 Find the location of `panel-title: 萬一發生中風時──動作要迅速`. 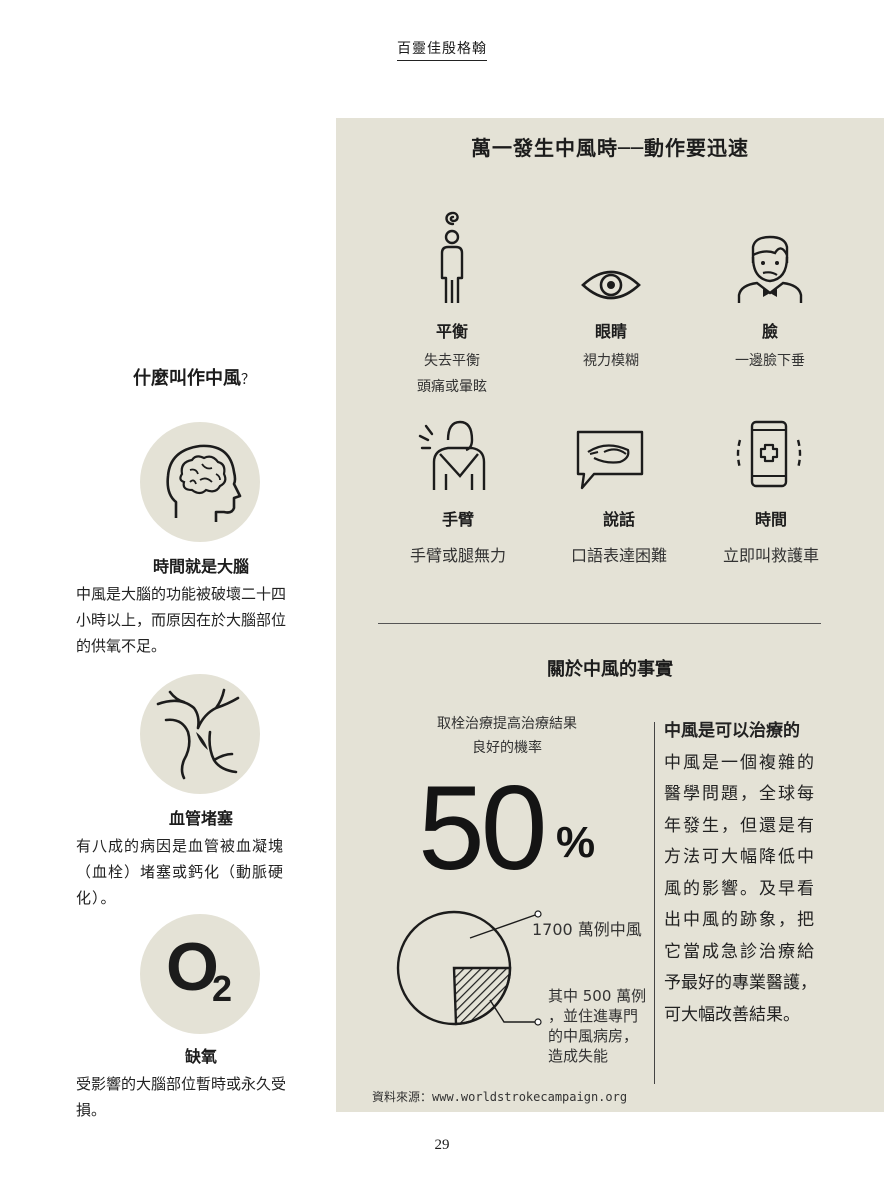

panel-title: 萬一發生中風時──動作要迅速 is located at coordinates (610, 148).